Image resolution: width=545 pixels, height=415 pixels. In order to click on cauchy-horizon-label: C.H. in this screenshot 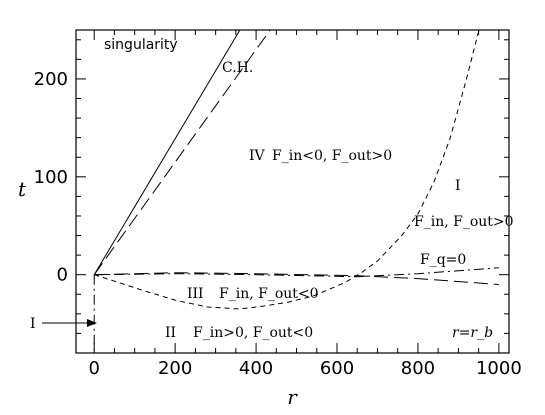, I will do `click(237, 68)`.